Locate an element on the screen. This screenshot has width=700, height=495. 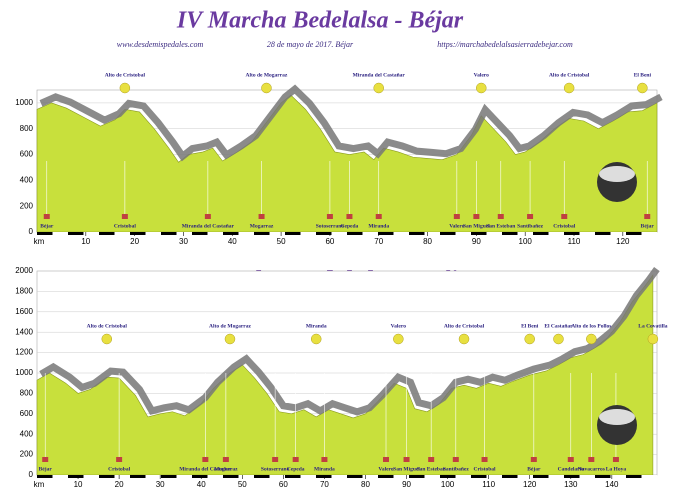
x-tick-label: 80 is located at coordinates (427, 241).